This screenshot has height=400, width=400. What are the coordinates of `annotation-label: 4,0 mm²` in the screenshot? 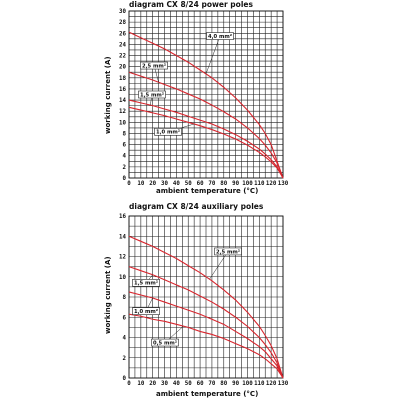 It's located at (220, 37).